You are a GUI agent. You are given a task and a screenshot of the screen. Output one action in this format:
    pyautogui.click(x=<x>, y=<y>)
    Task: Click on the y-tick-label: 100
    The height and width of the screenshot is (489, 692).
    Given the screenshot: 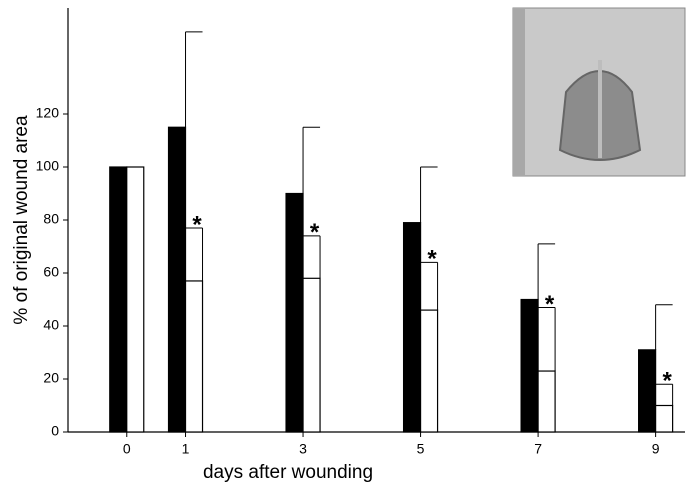 What is the action you would take?
    pyautogui.click(x=48, y=166)
    